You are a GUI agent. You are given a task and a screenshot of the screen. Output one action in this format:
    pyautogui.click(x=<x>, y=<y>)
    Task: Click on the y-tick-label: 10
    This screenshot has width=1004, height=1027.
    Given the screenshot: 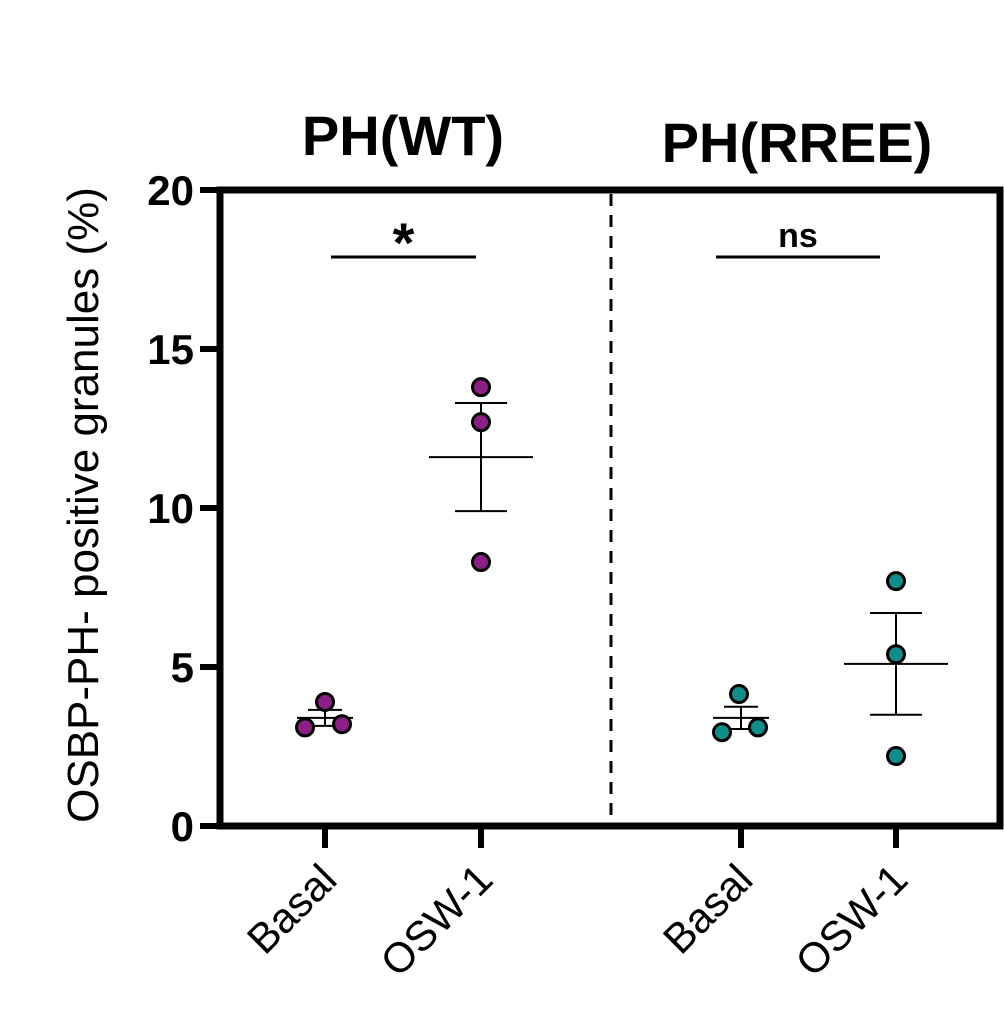 What is the action you would take?
    pyautogui.click(x=170, y=508)
    